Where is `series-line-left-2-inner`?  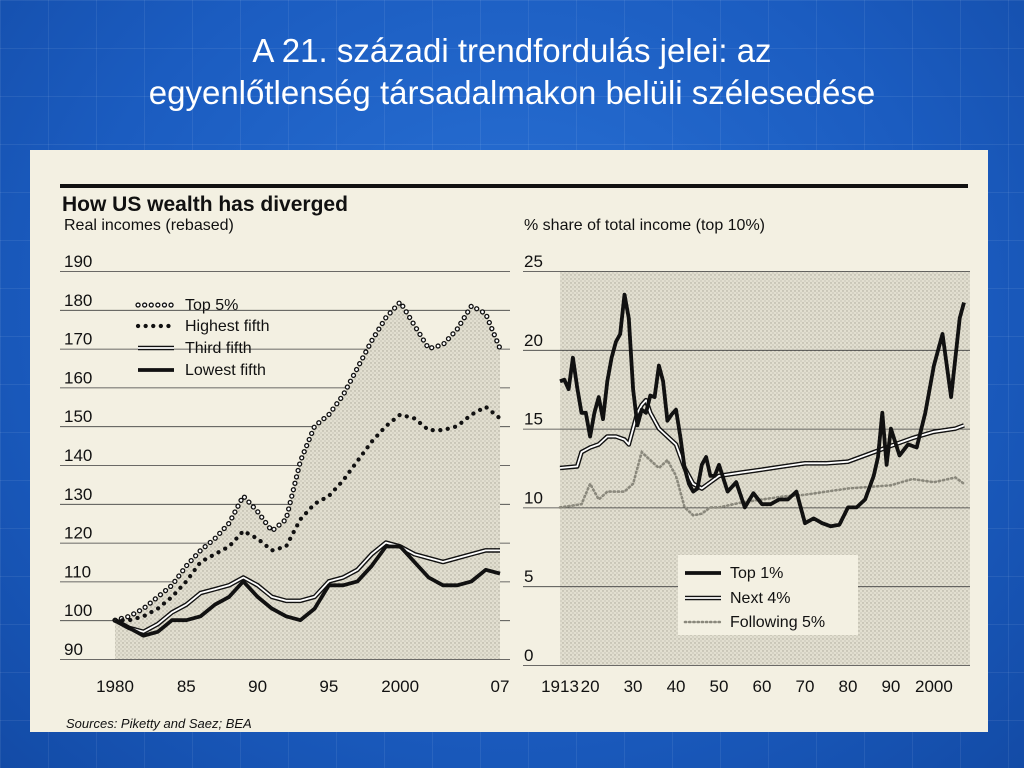
series-line-left-2-inner is located at coordinates (307, 587).